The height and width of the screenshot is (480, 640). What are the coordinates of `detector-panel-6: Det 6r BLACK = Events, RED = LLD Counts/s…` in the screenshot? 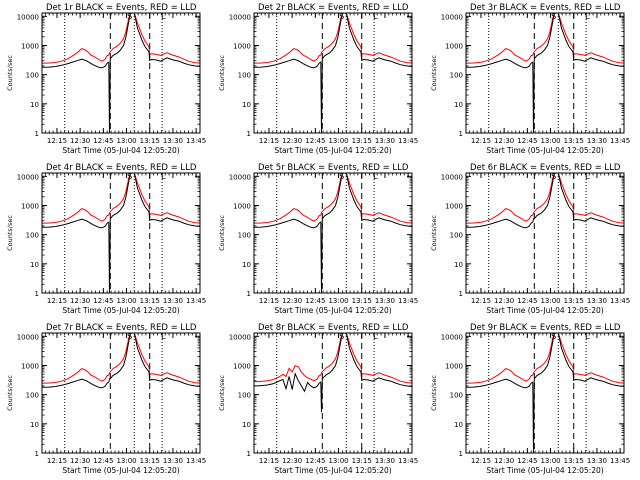 It's located at (530, 239).